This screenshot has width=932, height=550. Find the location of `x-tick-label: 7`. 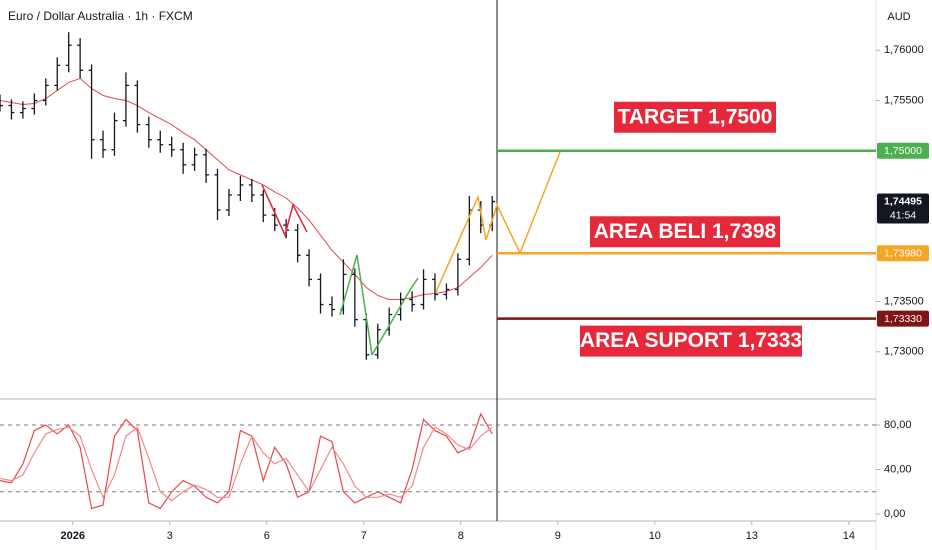

x-tick-label: 7 is located at coordinates (364, 536).